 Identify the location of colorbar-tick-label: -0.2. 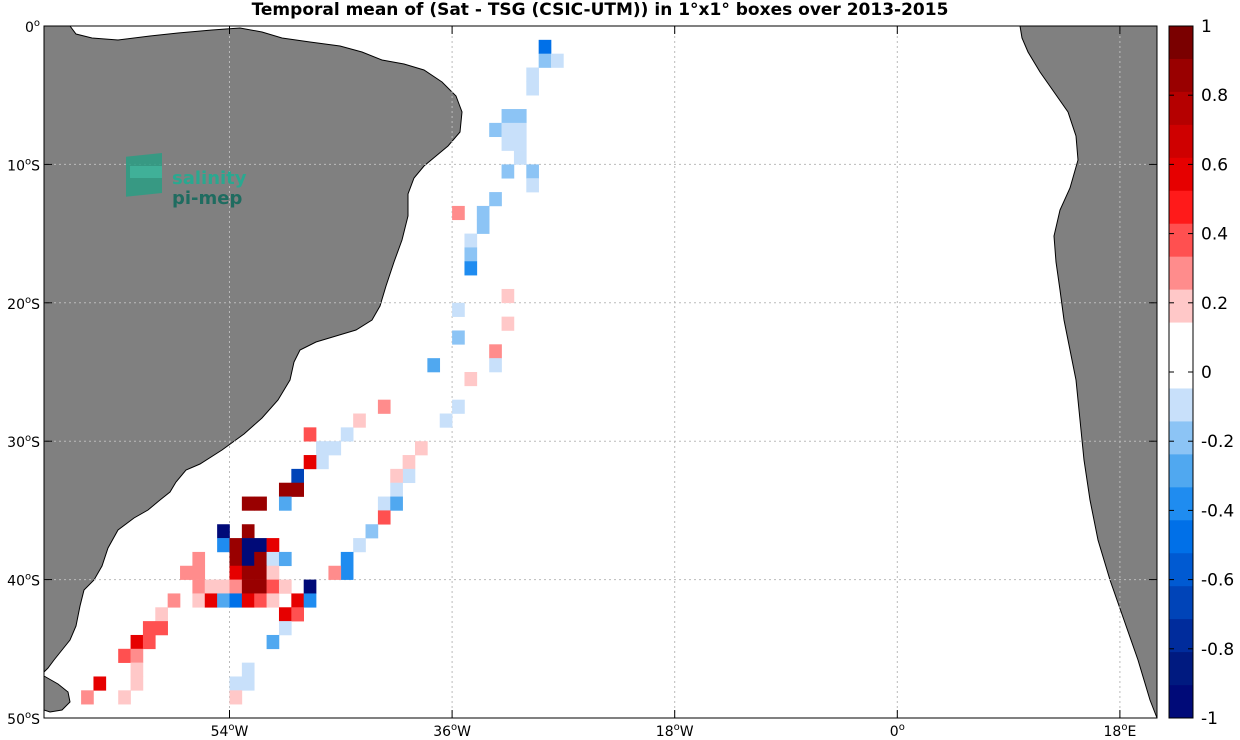
(1217, 442).